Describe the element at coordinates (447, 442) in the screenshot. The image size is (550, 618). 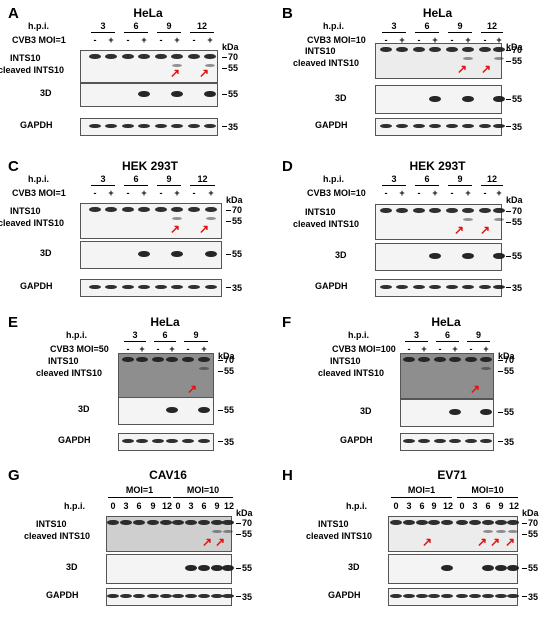
I see `gapdh-blot` at that location.